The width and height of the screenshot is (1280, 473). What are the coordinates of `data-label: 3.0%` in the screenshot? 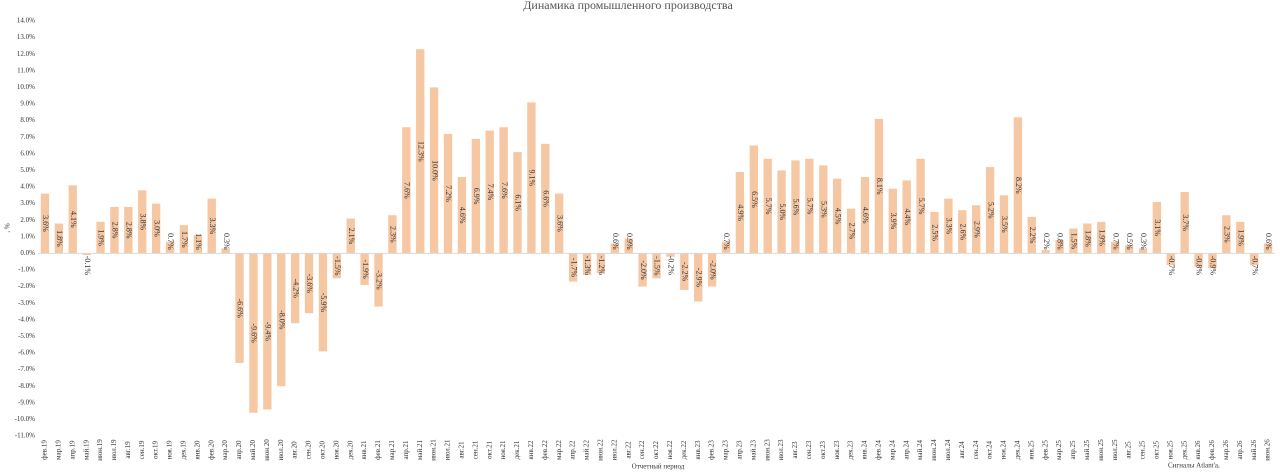 It's located at (156, 228).